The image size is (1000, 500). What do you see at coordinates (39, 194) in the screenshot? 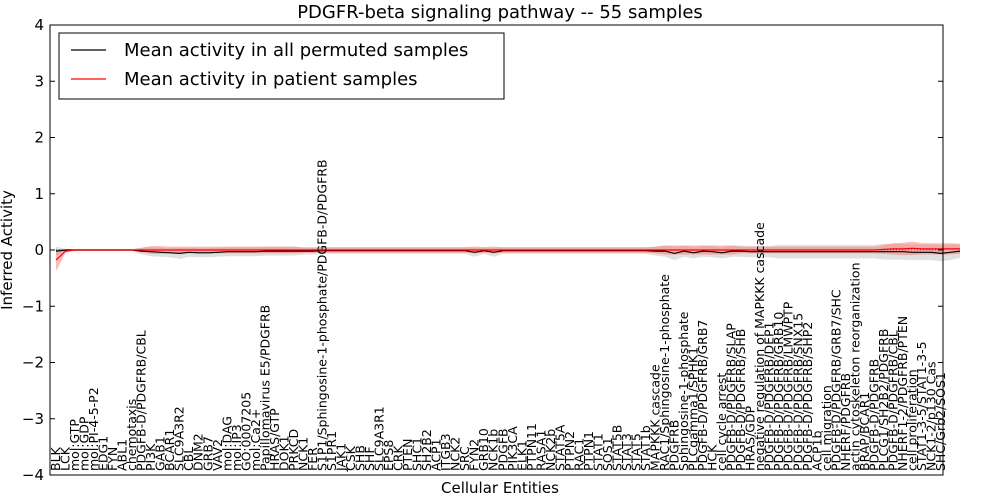
I see `y-tick-label: 1` at bounding box center [39, 194].